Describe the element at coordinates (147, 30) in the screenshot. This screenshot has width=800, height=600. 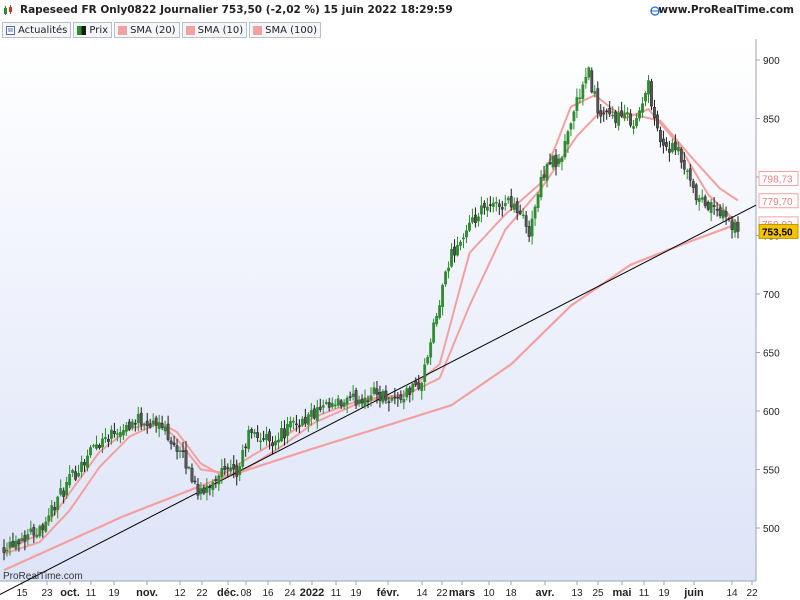
I see `legend-sma20: SMA (20)` at that location.